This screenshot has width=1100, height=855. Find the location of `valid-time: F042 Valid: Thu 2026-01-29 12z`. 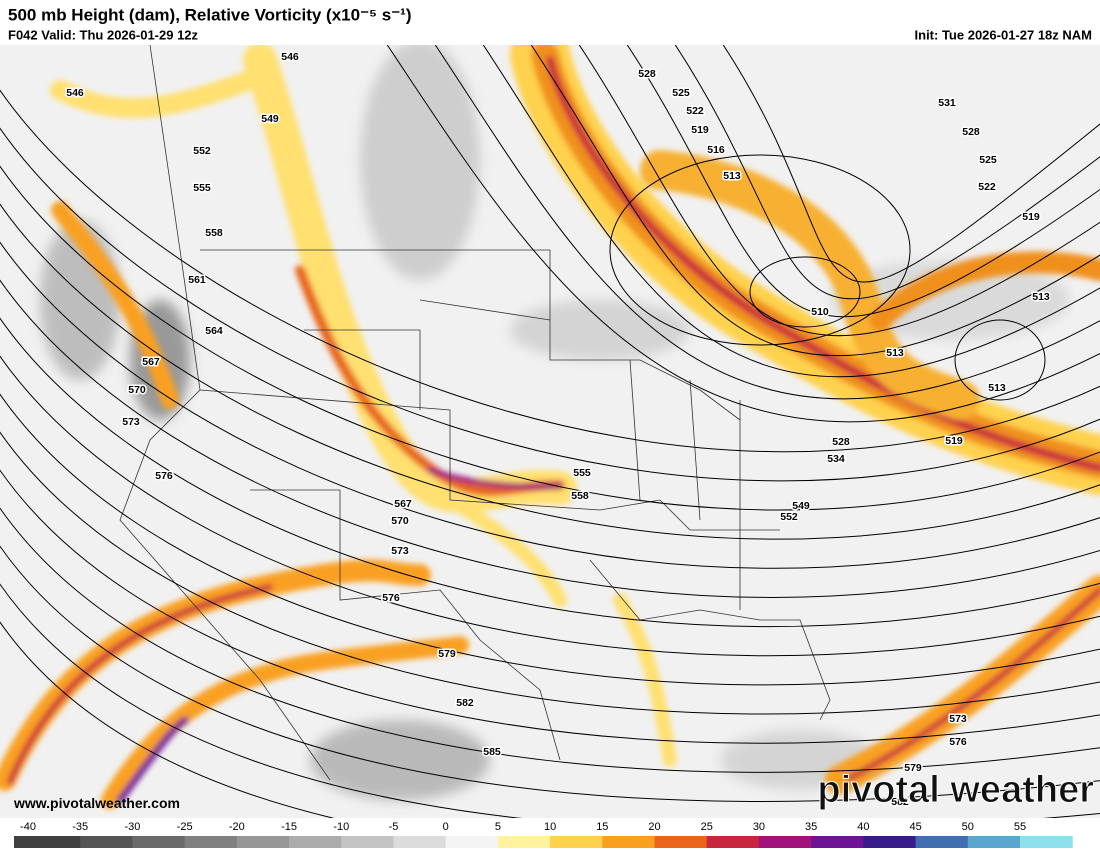

valid-time: F042 Valid: Thu 2026-01-29 12z is located at coordinates (103, 34).